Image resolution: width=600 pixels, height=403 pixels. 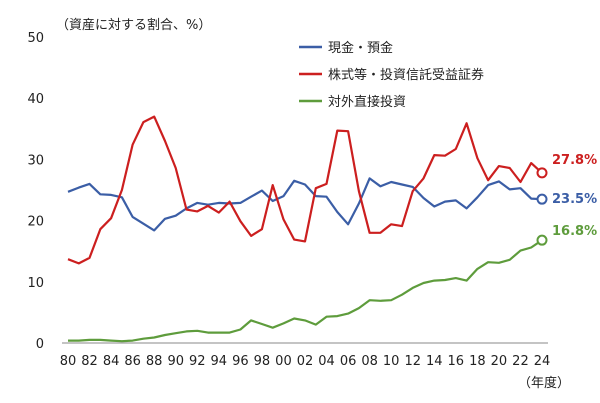 What do you see at coordinates (219, 361) in the screenshot?
I see `x-tick-label: 94` at bounding box center [219, 361].